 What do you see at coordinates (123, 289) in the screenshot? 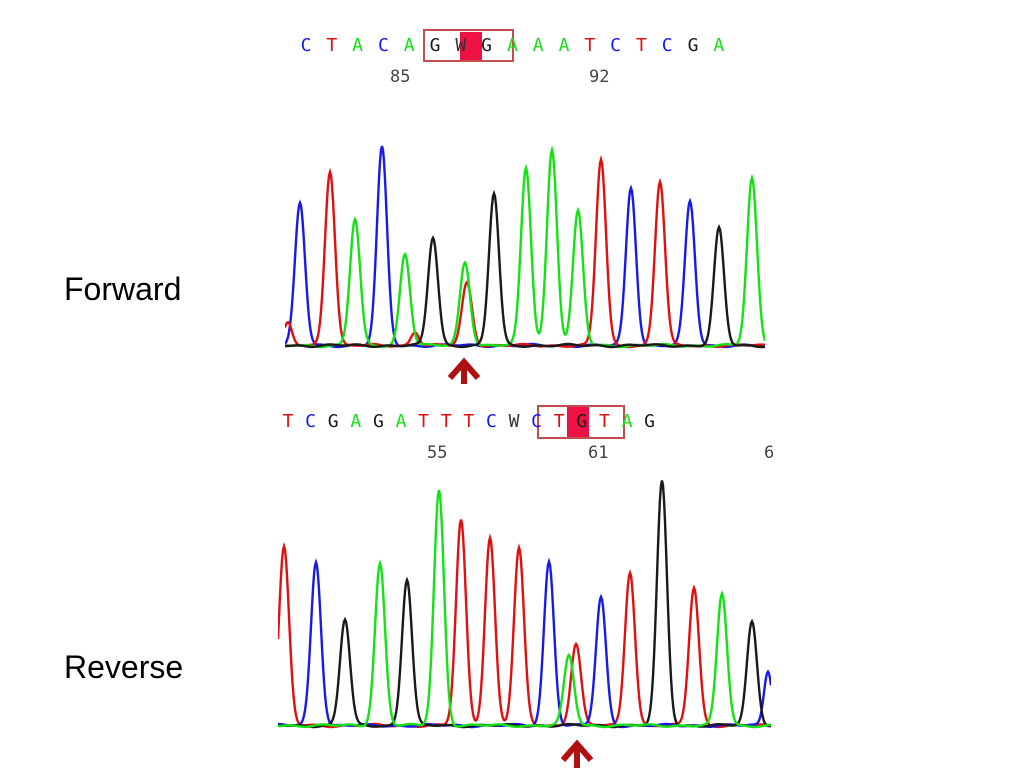
I see `forward-label: Forward` at bounding box center [123, 289].